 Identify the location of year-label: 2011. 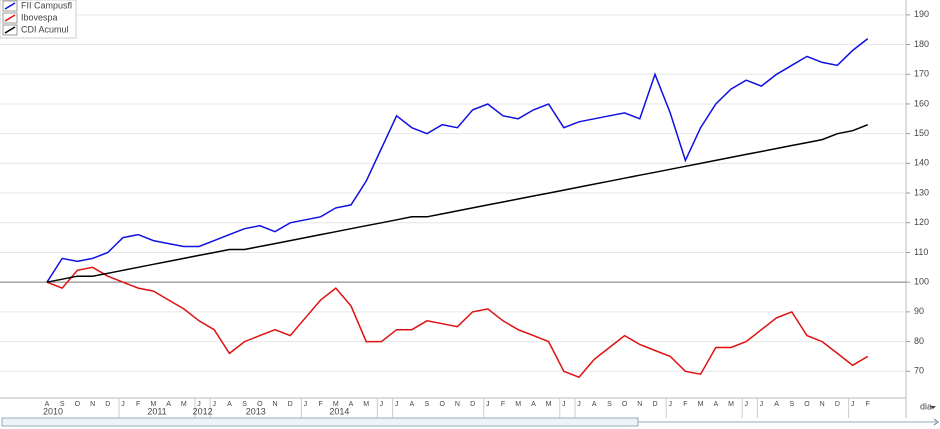
(156, 411).